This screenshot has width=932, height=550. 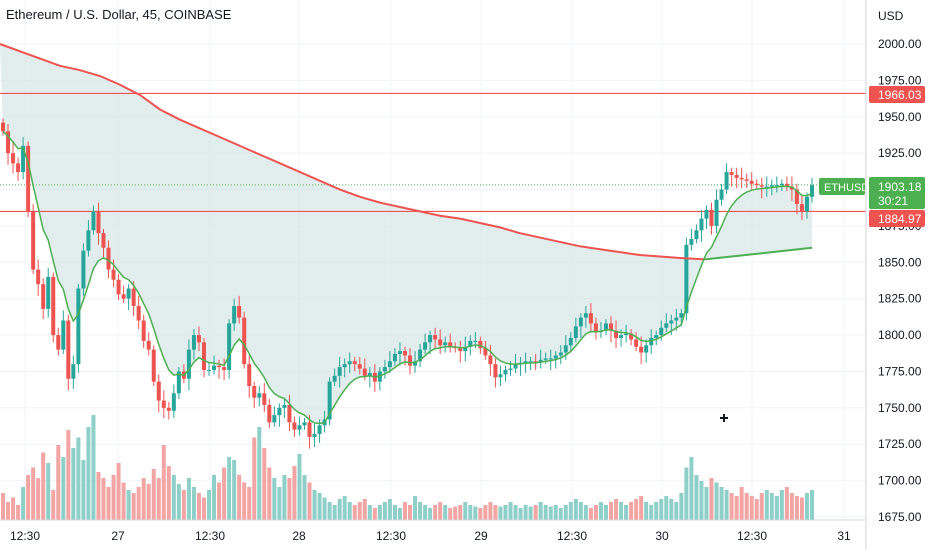 What do you see at coordinates (897, 193) in the screenshot?
I see `last-price-tag: 1903.18 30:21` at bounding box center [897, 193].